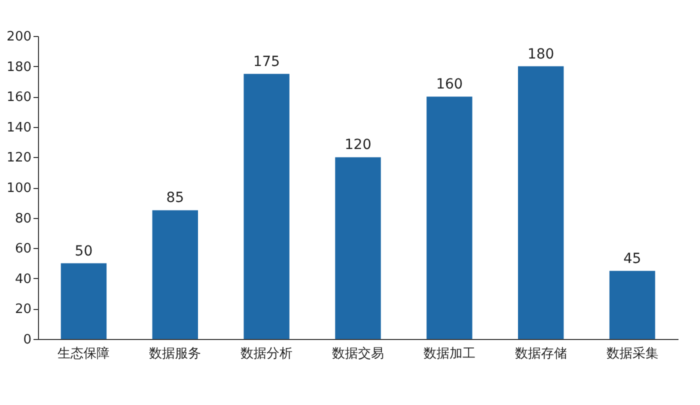 This screenshot has height=405, width=700. Describe the element at coordinates (19, 188) in the screenshot. I see `y-tick-label: 100` at that location.